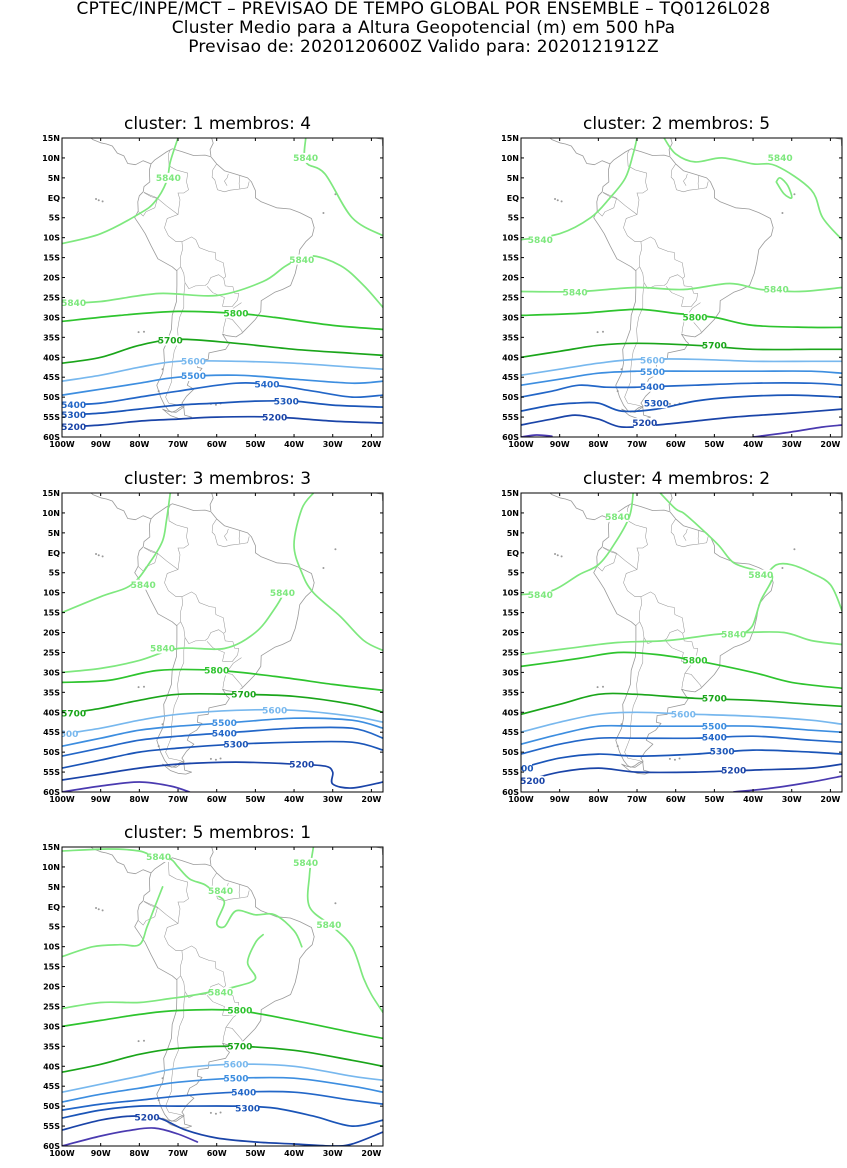 This screenshot has height=1168, width=847. Describe the element at coordinates (753, 799) in the screenshot. I see `lon-tick-label: 40W` at that location.